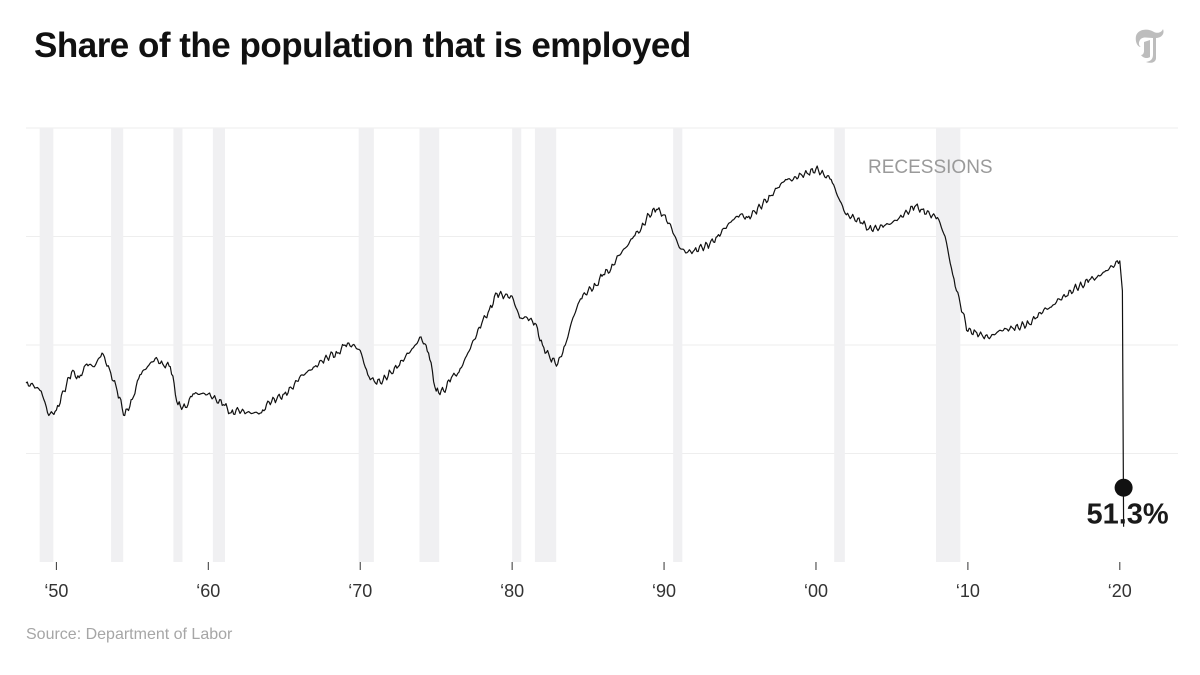 Image resolution: width=1200 pixels, height=675 pixels. Describe the element at coordinates (129, 634) in the screenshot. I see `source-note: Source: Department of Labor` at that location.